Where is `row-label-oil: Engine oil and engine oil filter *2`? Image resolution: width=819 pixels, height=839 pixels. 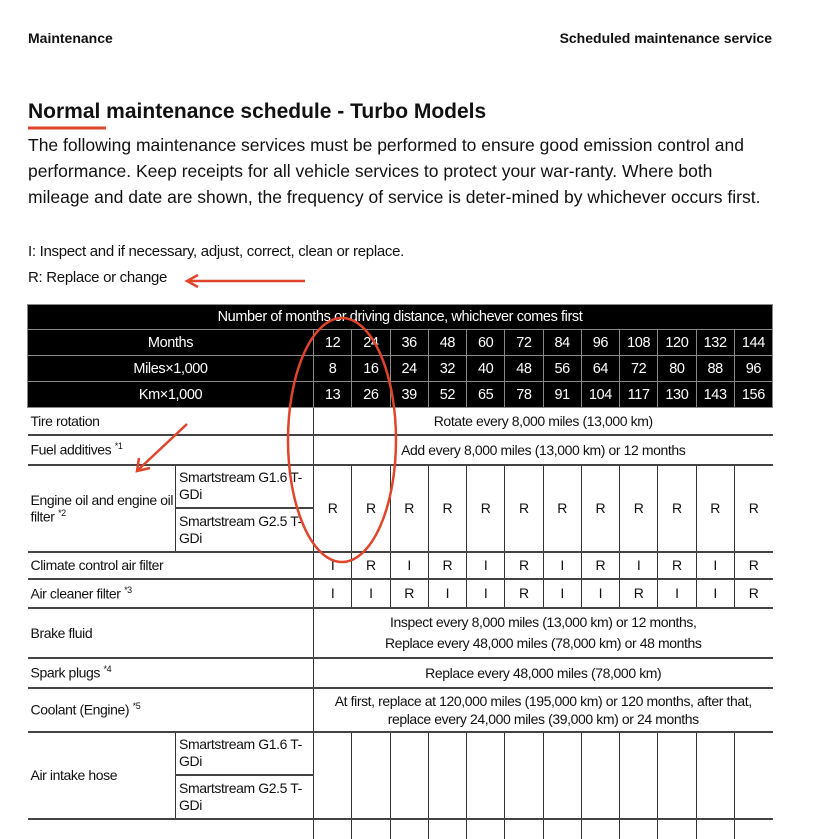
row-label-oil: Engine oil and engine oil filter *2 is located at coordinates (101, 508).